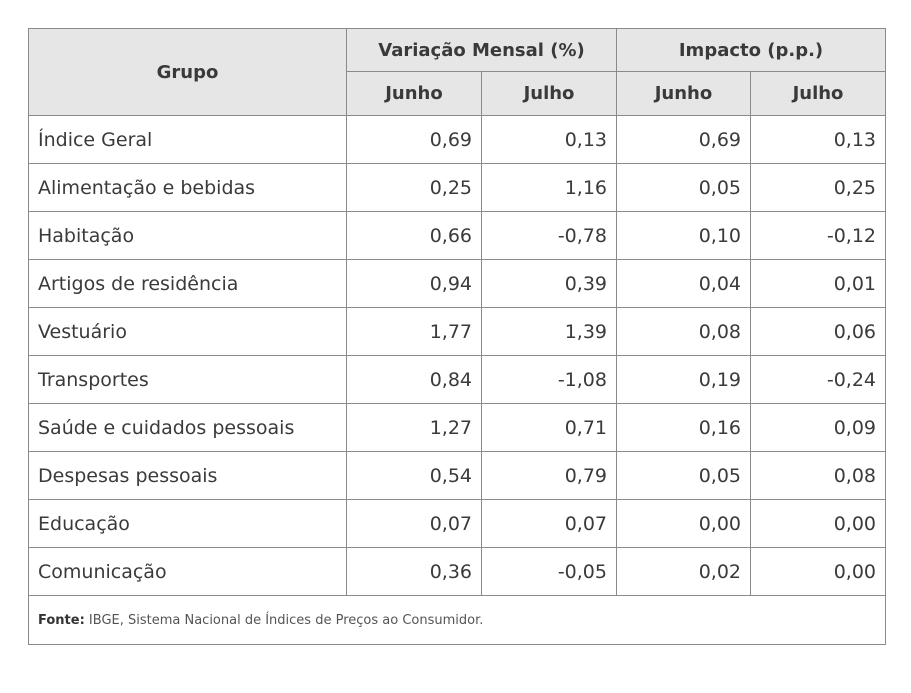 This screenshot has width=911, height=693. Describe the element at coordinates (414, 93) in the screenshot. I see `subheader-variation-june: Junho` at that location.